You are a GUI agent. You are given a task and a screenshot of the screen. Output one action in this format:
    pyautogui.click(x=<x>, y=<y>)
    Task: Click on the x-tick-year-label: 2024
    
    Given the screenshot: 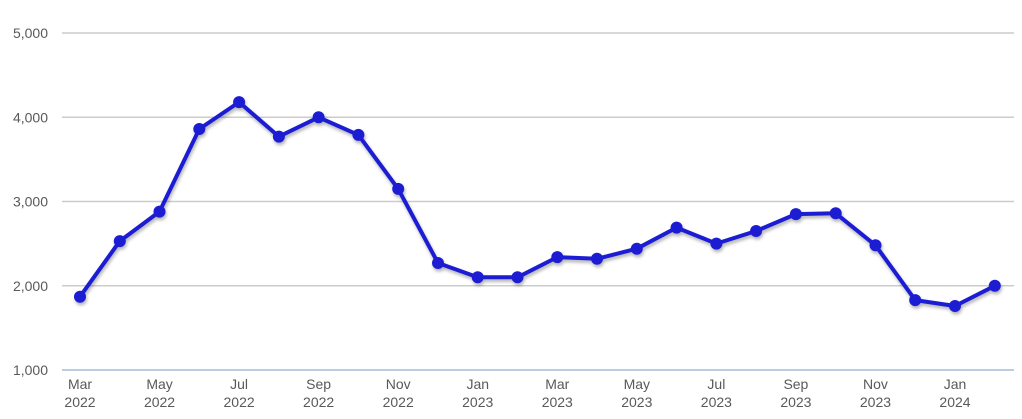 What is the action you would take?
    pyautogui.click(x=954, y=402)
    